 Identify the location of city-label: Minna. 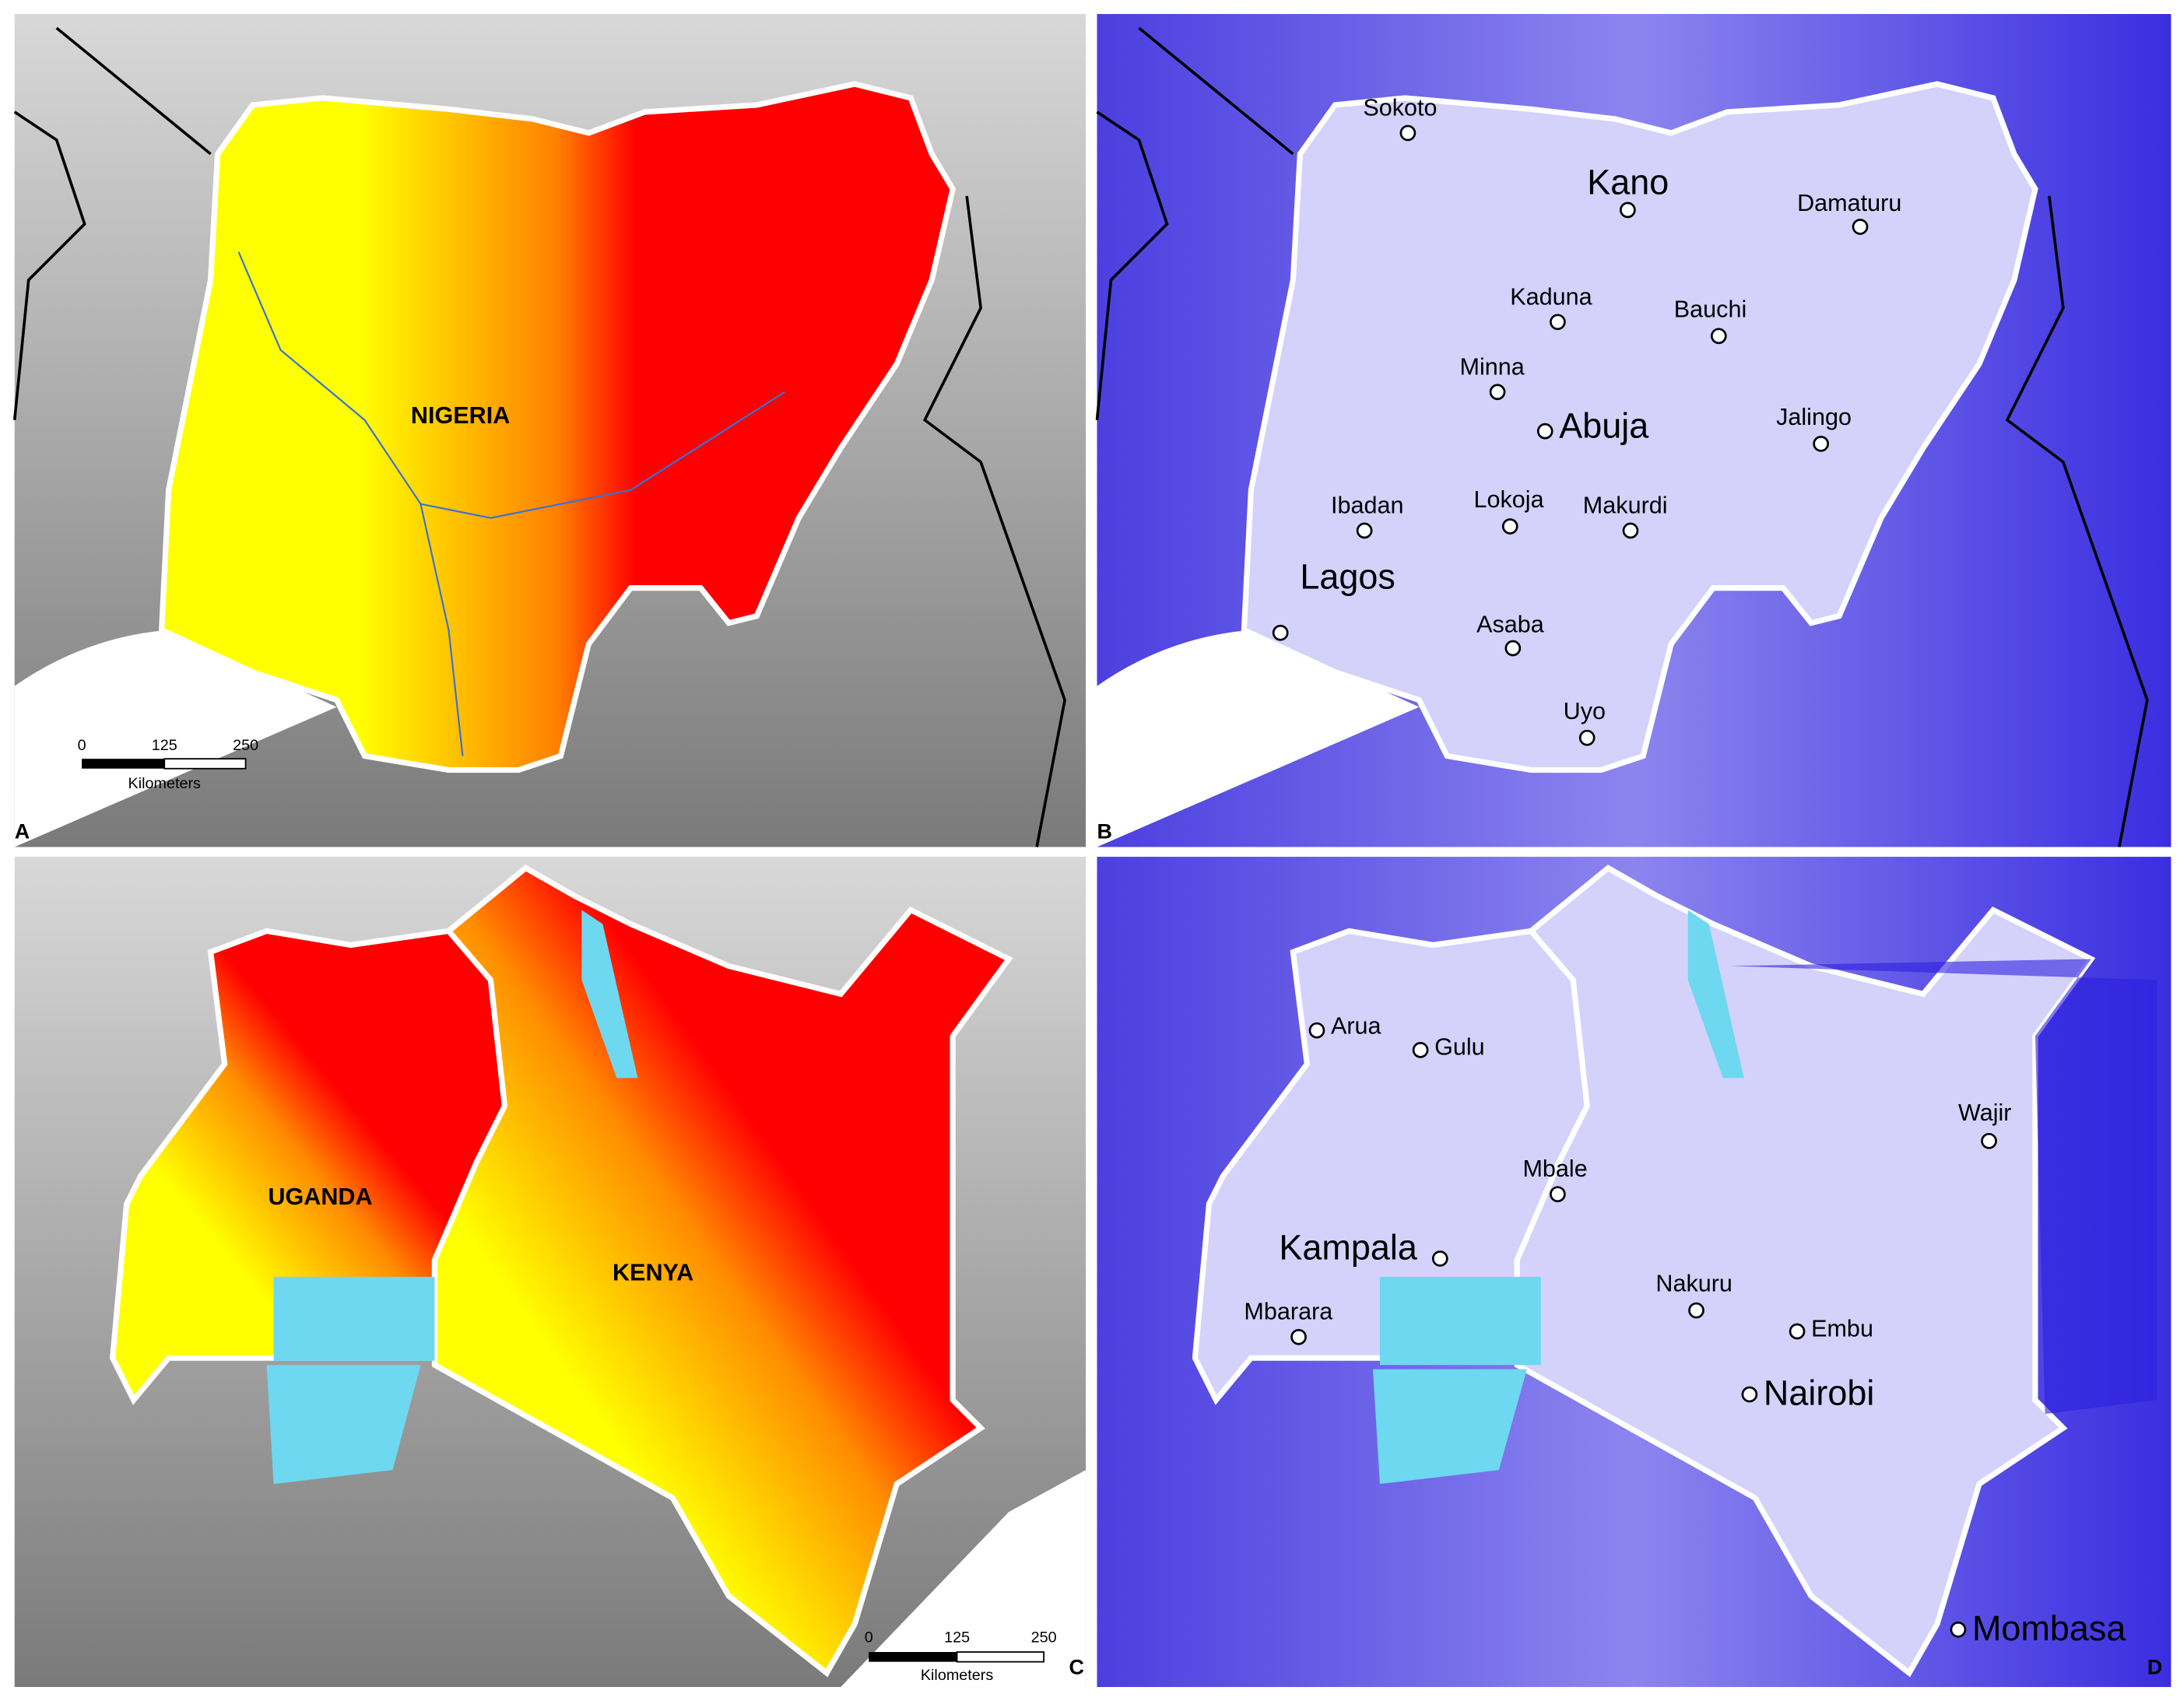
(1491, 366).